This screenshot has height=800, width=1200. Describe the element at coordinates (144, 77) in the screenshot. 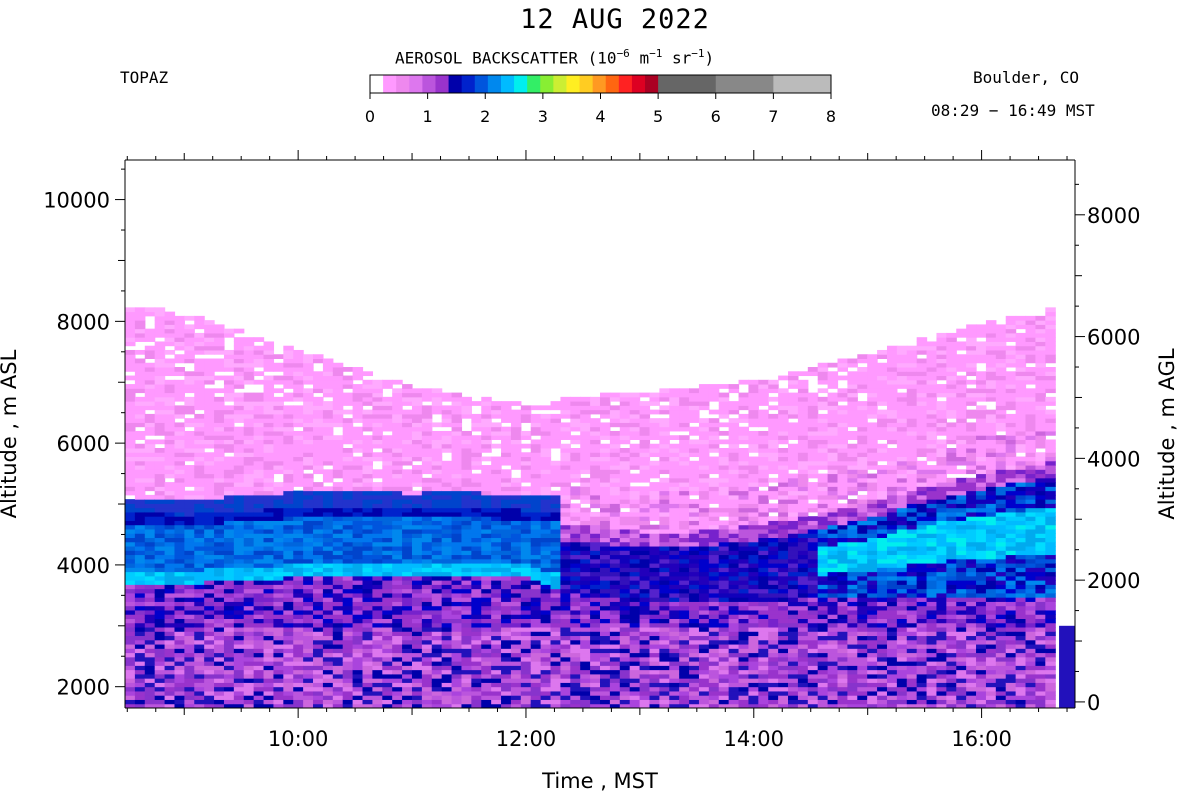

I see `station-label: TOPAZ` at that location.